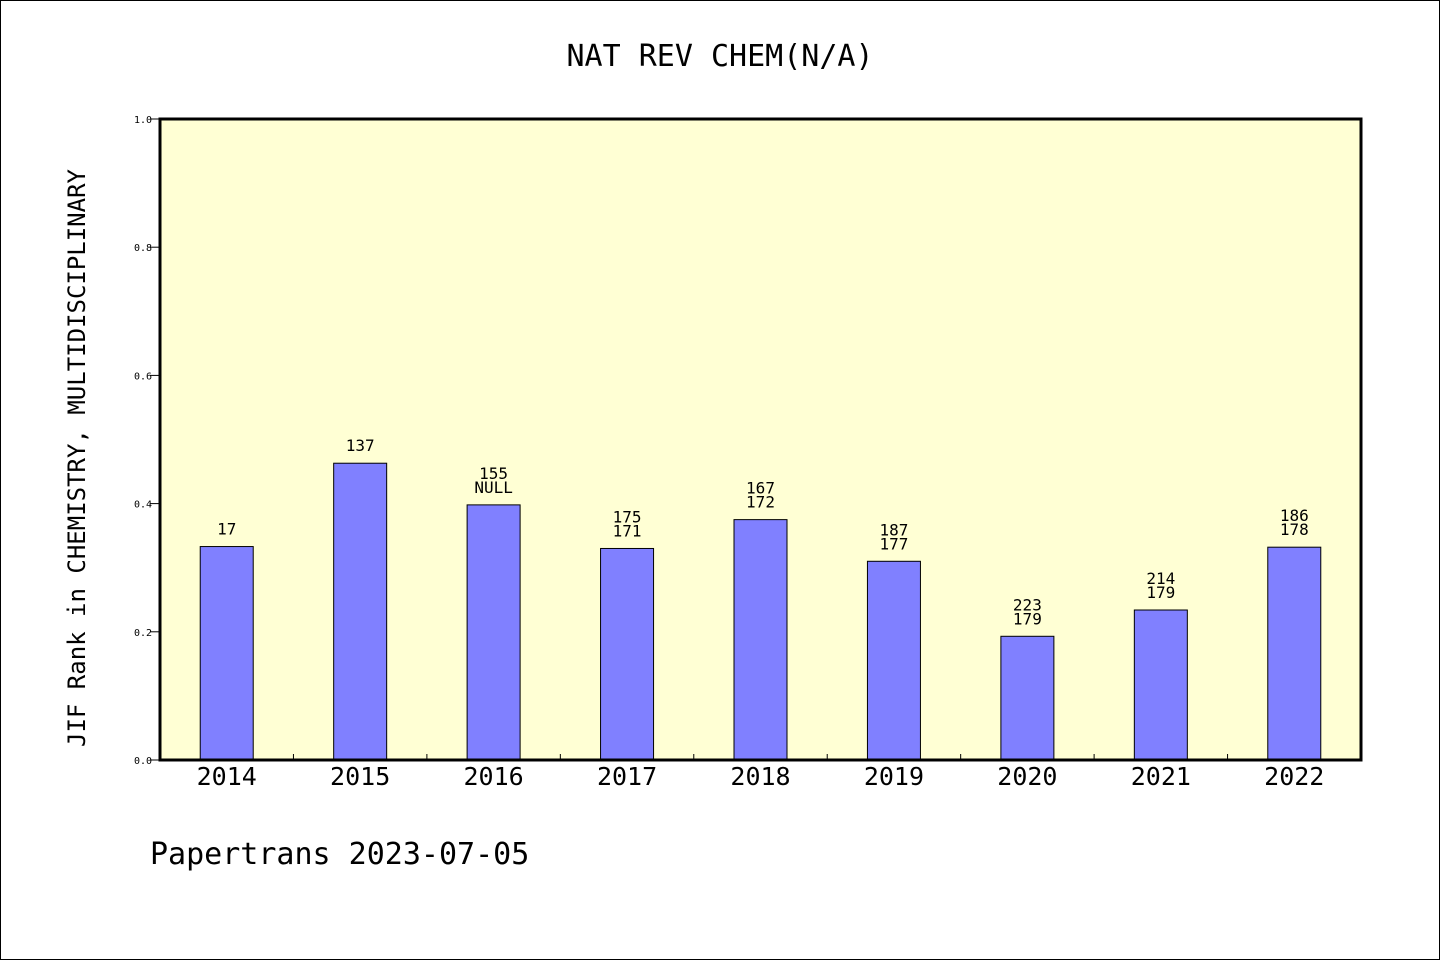 The width and height of the screenshot is (1440, 960). Describe the element at coordinates (1160, 578) in the screenshot. I see `data-label-2021-1: 214` at that location.